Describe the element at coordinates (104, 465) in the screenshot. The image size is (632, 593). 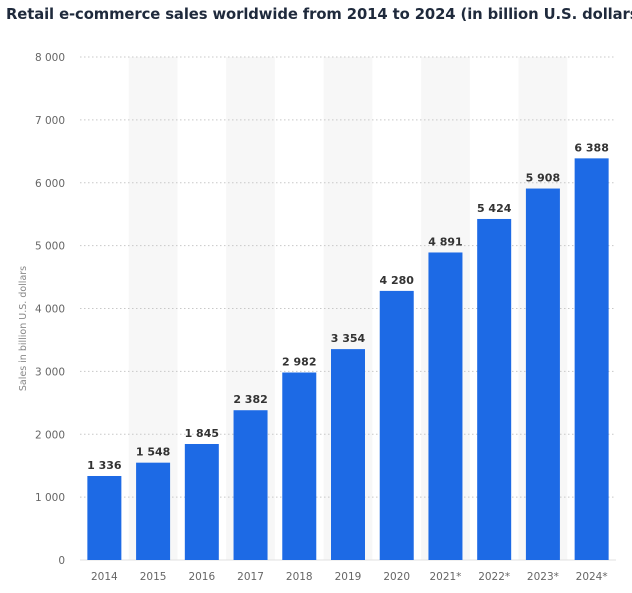
I see `data-label: 1 336` at that location.